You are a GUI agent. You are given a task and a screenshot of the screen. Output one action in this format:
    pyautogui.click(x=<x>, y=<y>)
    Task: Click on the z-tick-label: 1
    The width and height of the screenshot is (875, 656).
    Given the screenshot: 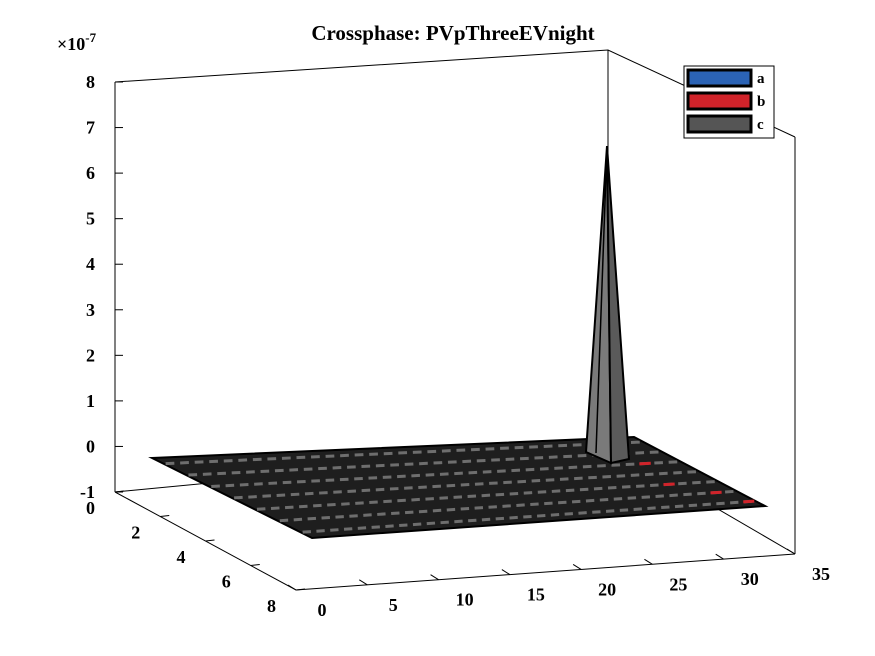 What is the action you would take?
    pyautogui.click(x=90, y=401)
    